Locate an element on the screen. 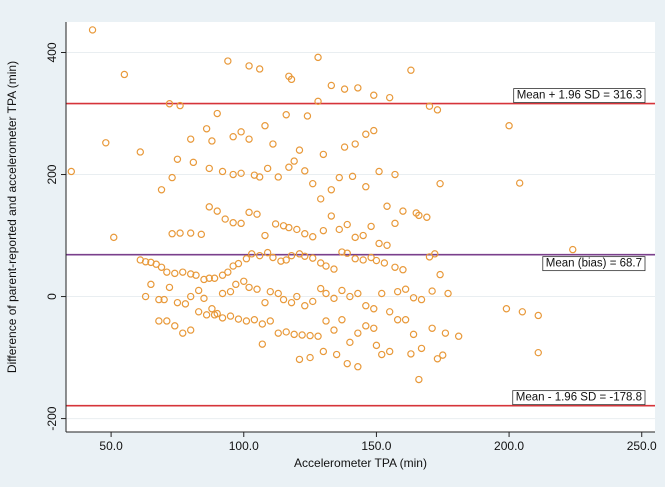  x-tick-label: 200.0 is located at coordinates (509, 446).